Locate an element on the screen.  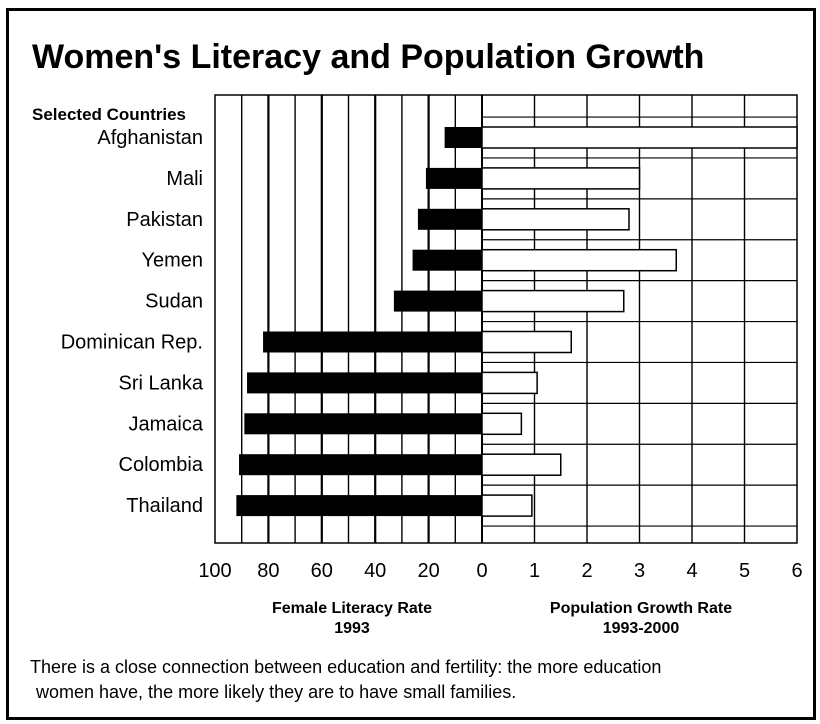
category-label: Thailand is located at coordinates (164, 506).